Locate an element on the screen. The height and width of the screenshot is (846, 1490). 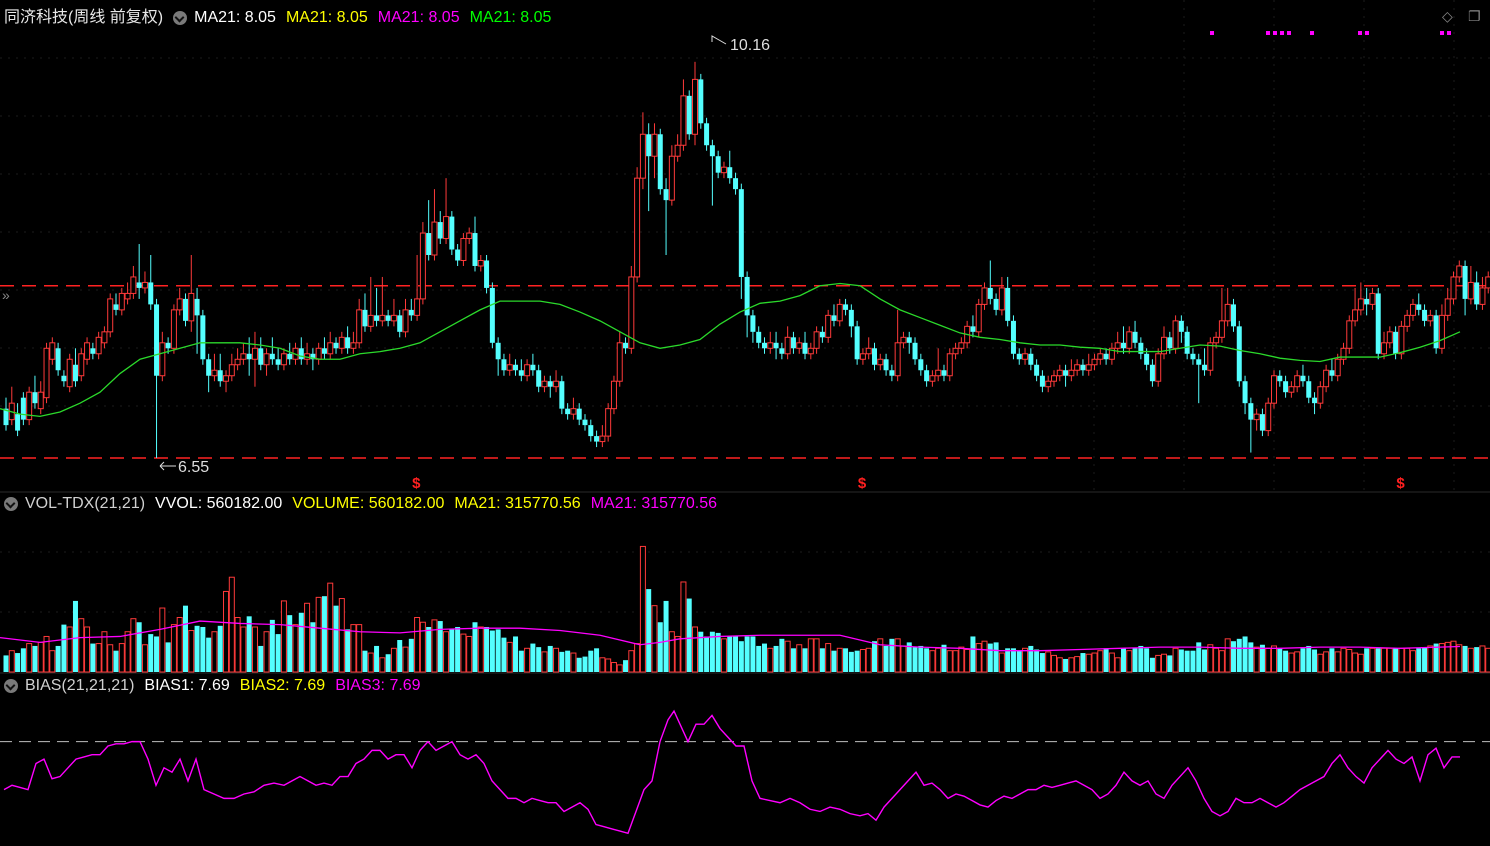
signal-marker: $ is located at coordinates (416, 483).